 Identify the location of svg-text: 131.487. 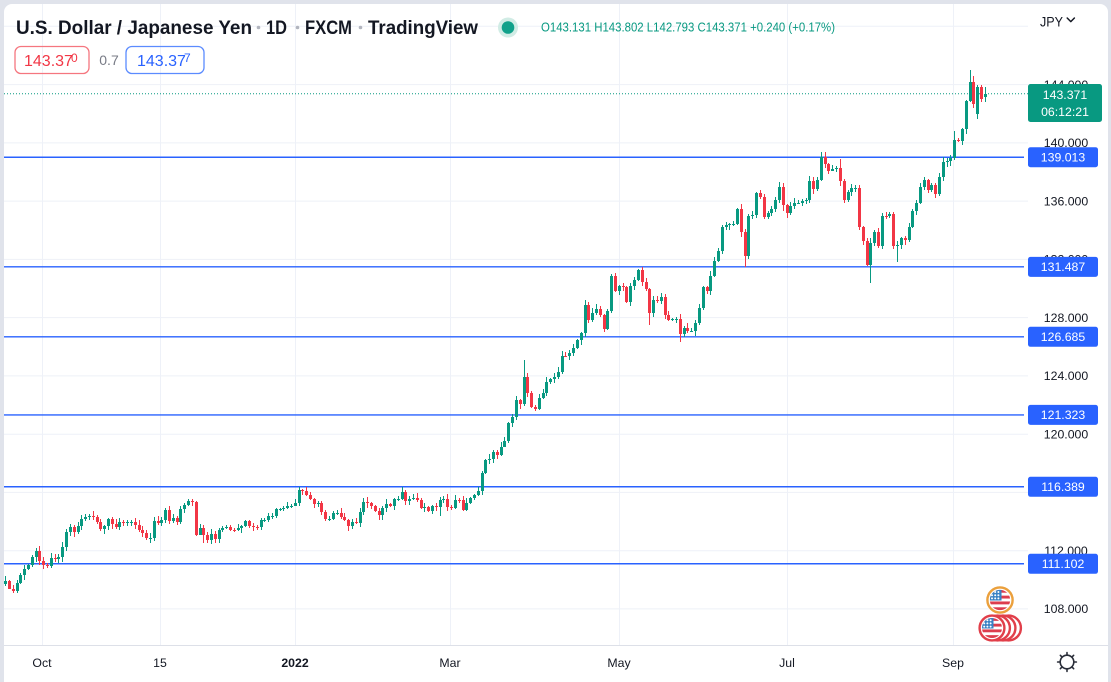
(1063, 267).